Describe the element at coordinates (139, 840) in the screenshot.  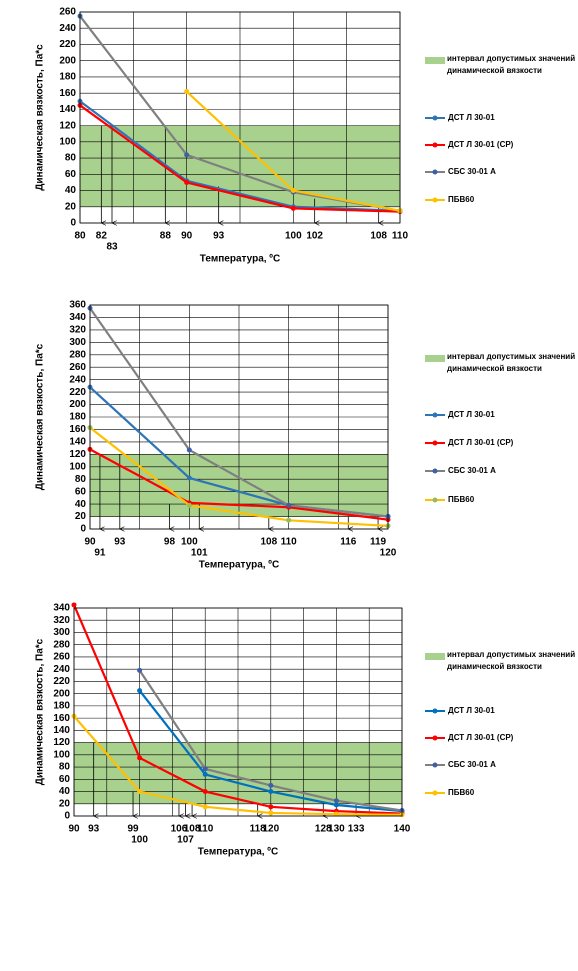
I see `x-tick-label: 100` at that location.